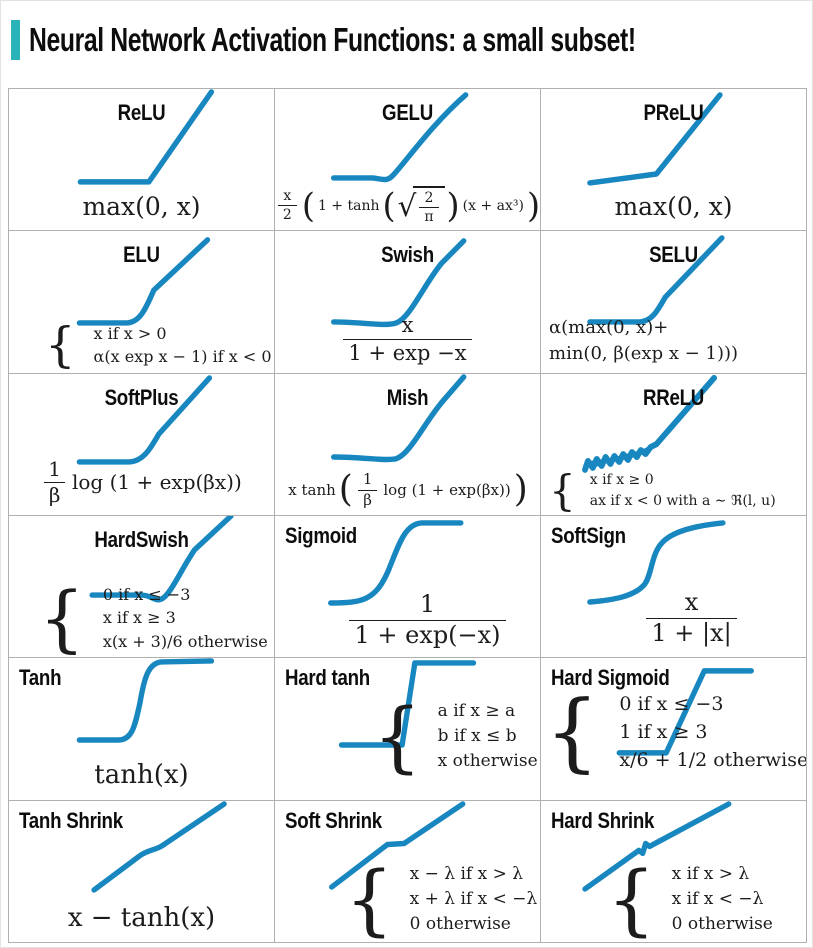  What do you see at coordinates (145, 701) in the screenshot?
I see `tanh-curve` at bounding box center [145, 701].